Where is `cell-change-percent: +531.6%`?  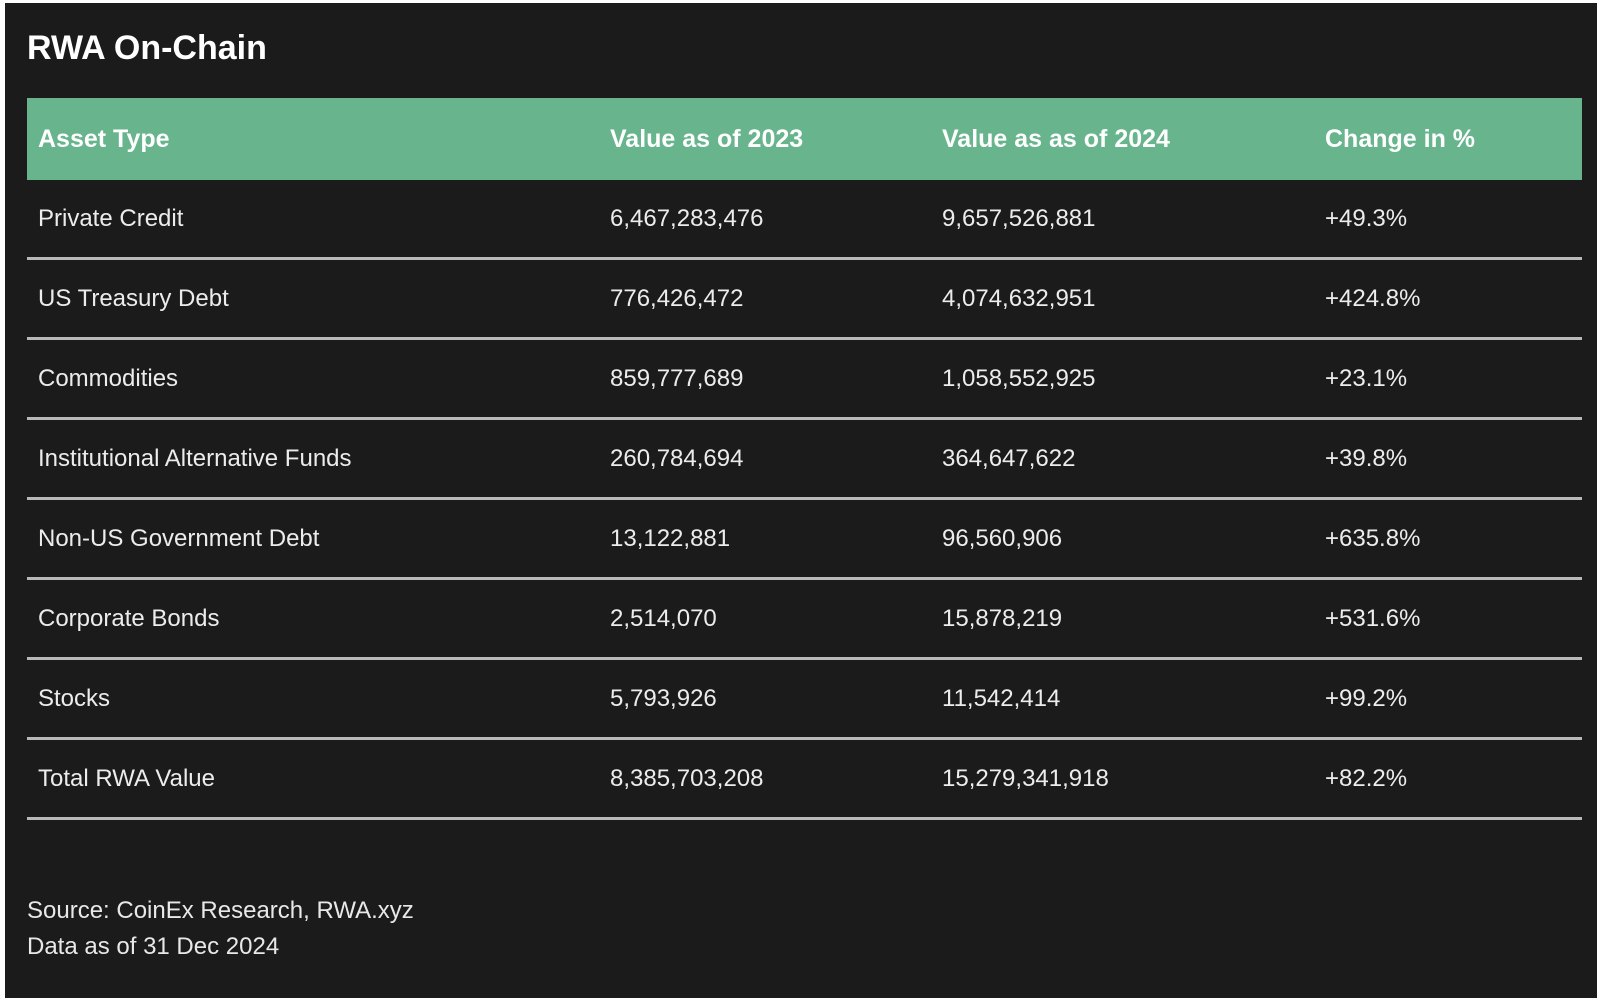 cell-change-percent: +531.6% is located at coordinates (1373, 618).